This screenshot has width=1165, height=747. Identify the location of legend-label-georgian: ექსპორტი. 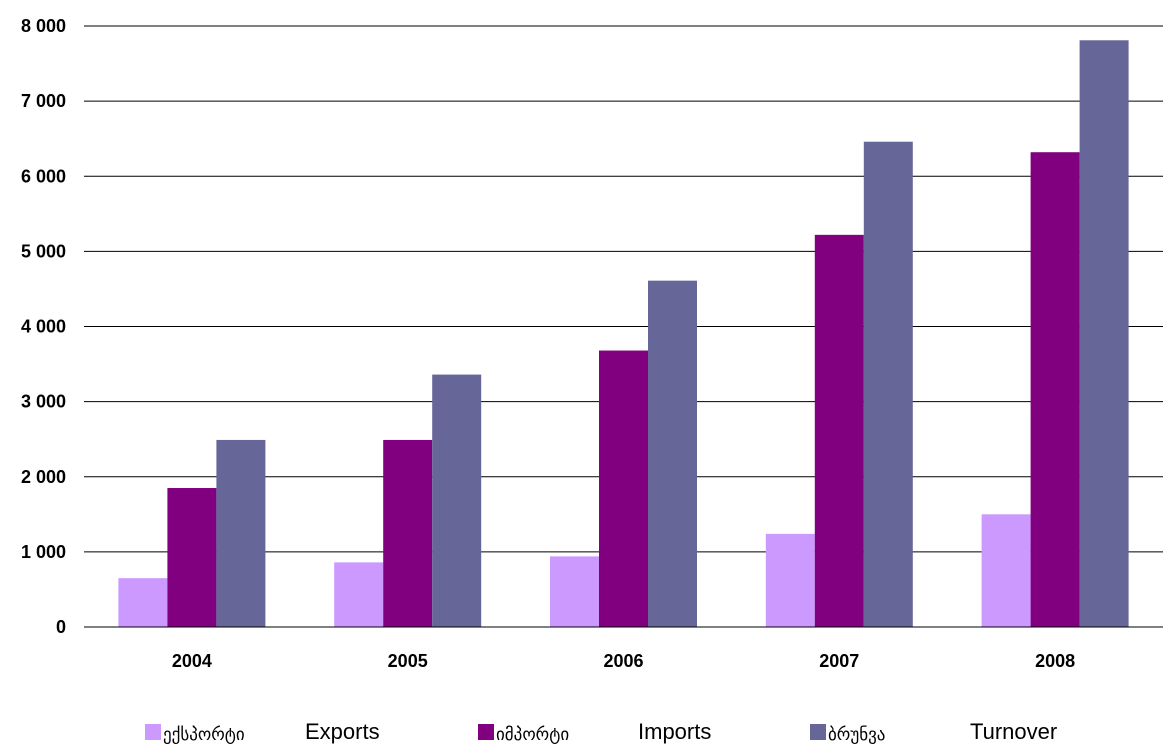
(204, 735).